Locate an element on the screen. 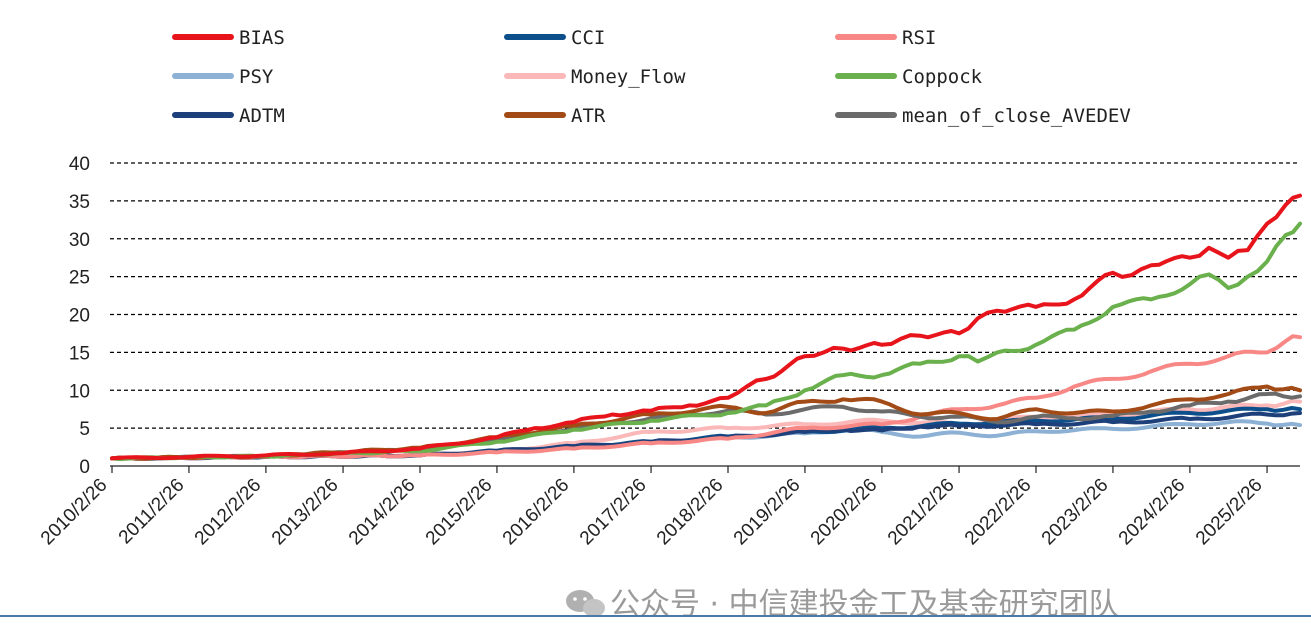  legend-label: ATR is located at coordinates (588, 116).